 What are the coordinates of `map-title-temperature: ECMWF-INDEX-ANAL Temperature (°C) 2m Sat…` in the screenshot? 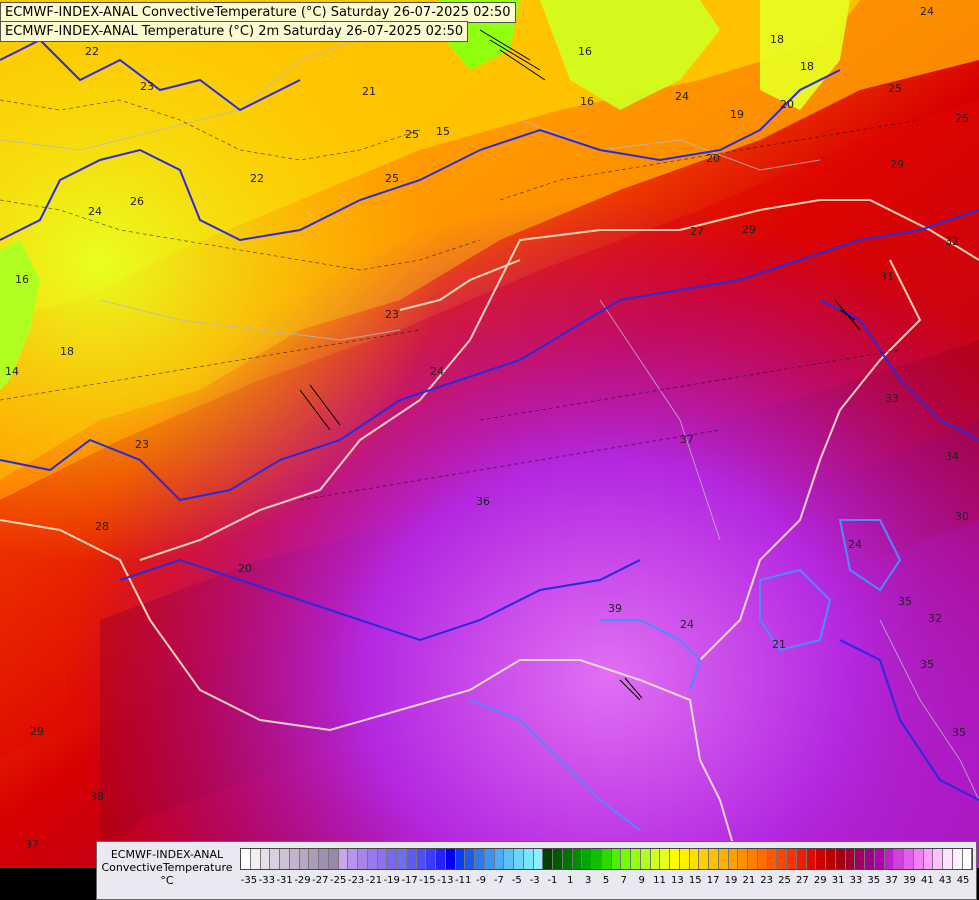 It's located at (234, 31).